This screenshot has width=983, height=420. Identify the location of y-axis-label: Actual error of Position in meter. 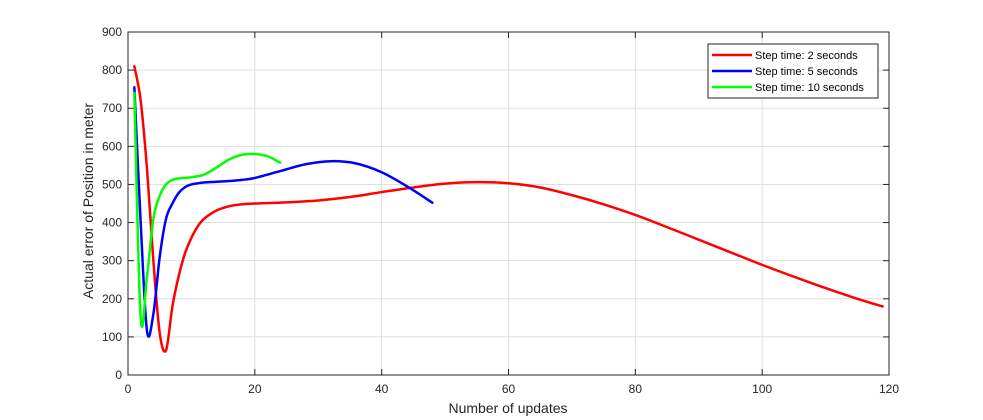
(88, 201).